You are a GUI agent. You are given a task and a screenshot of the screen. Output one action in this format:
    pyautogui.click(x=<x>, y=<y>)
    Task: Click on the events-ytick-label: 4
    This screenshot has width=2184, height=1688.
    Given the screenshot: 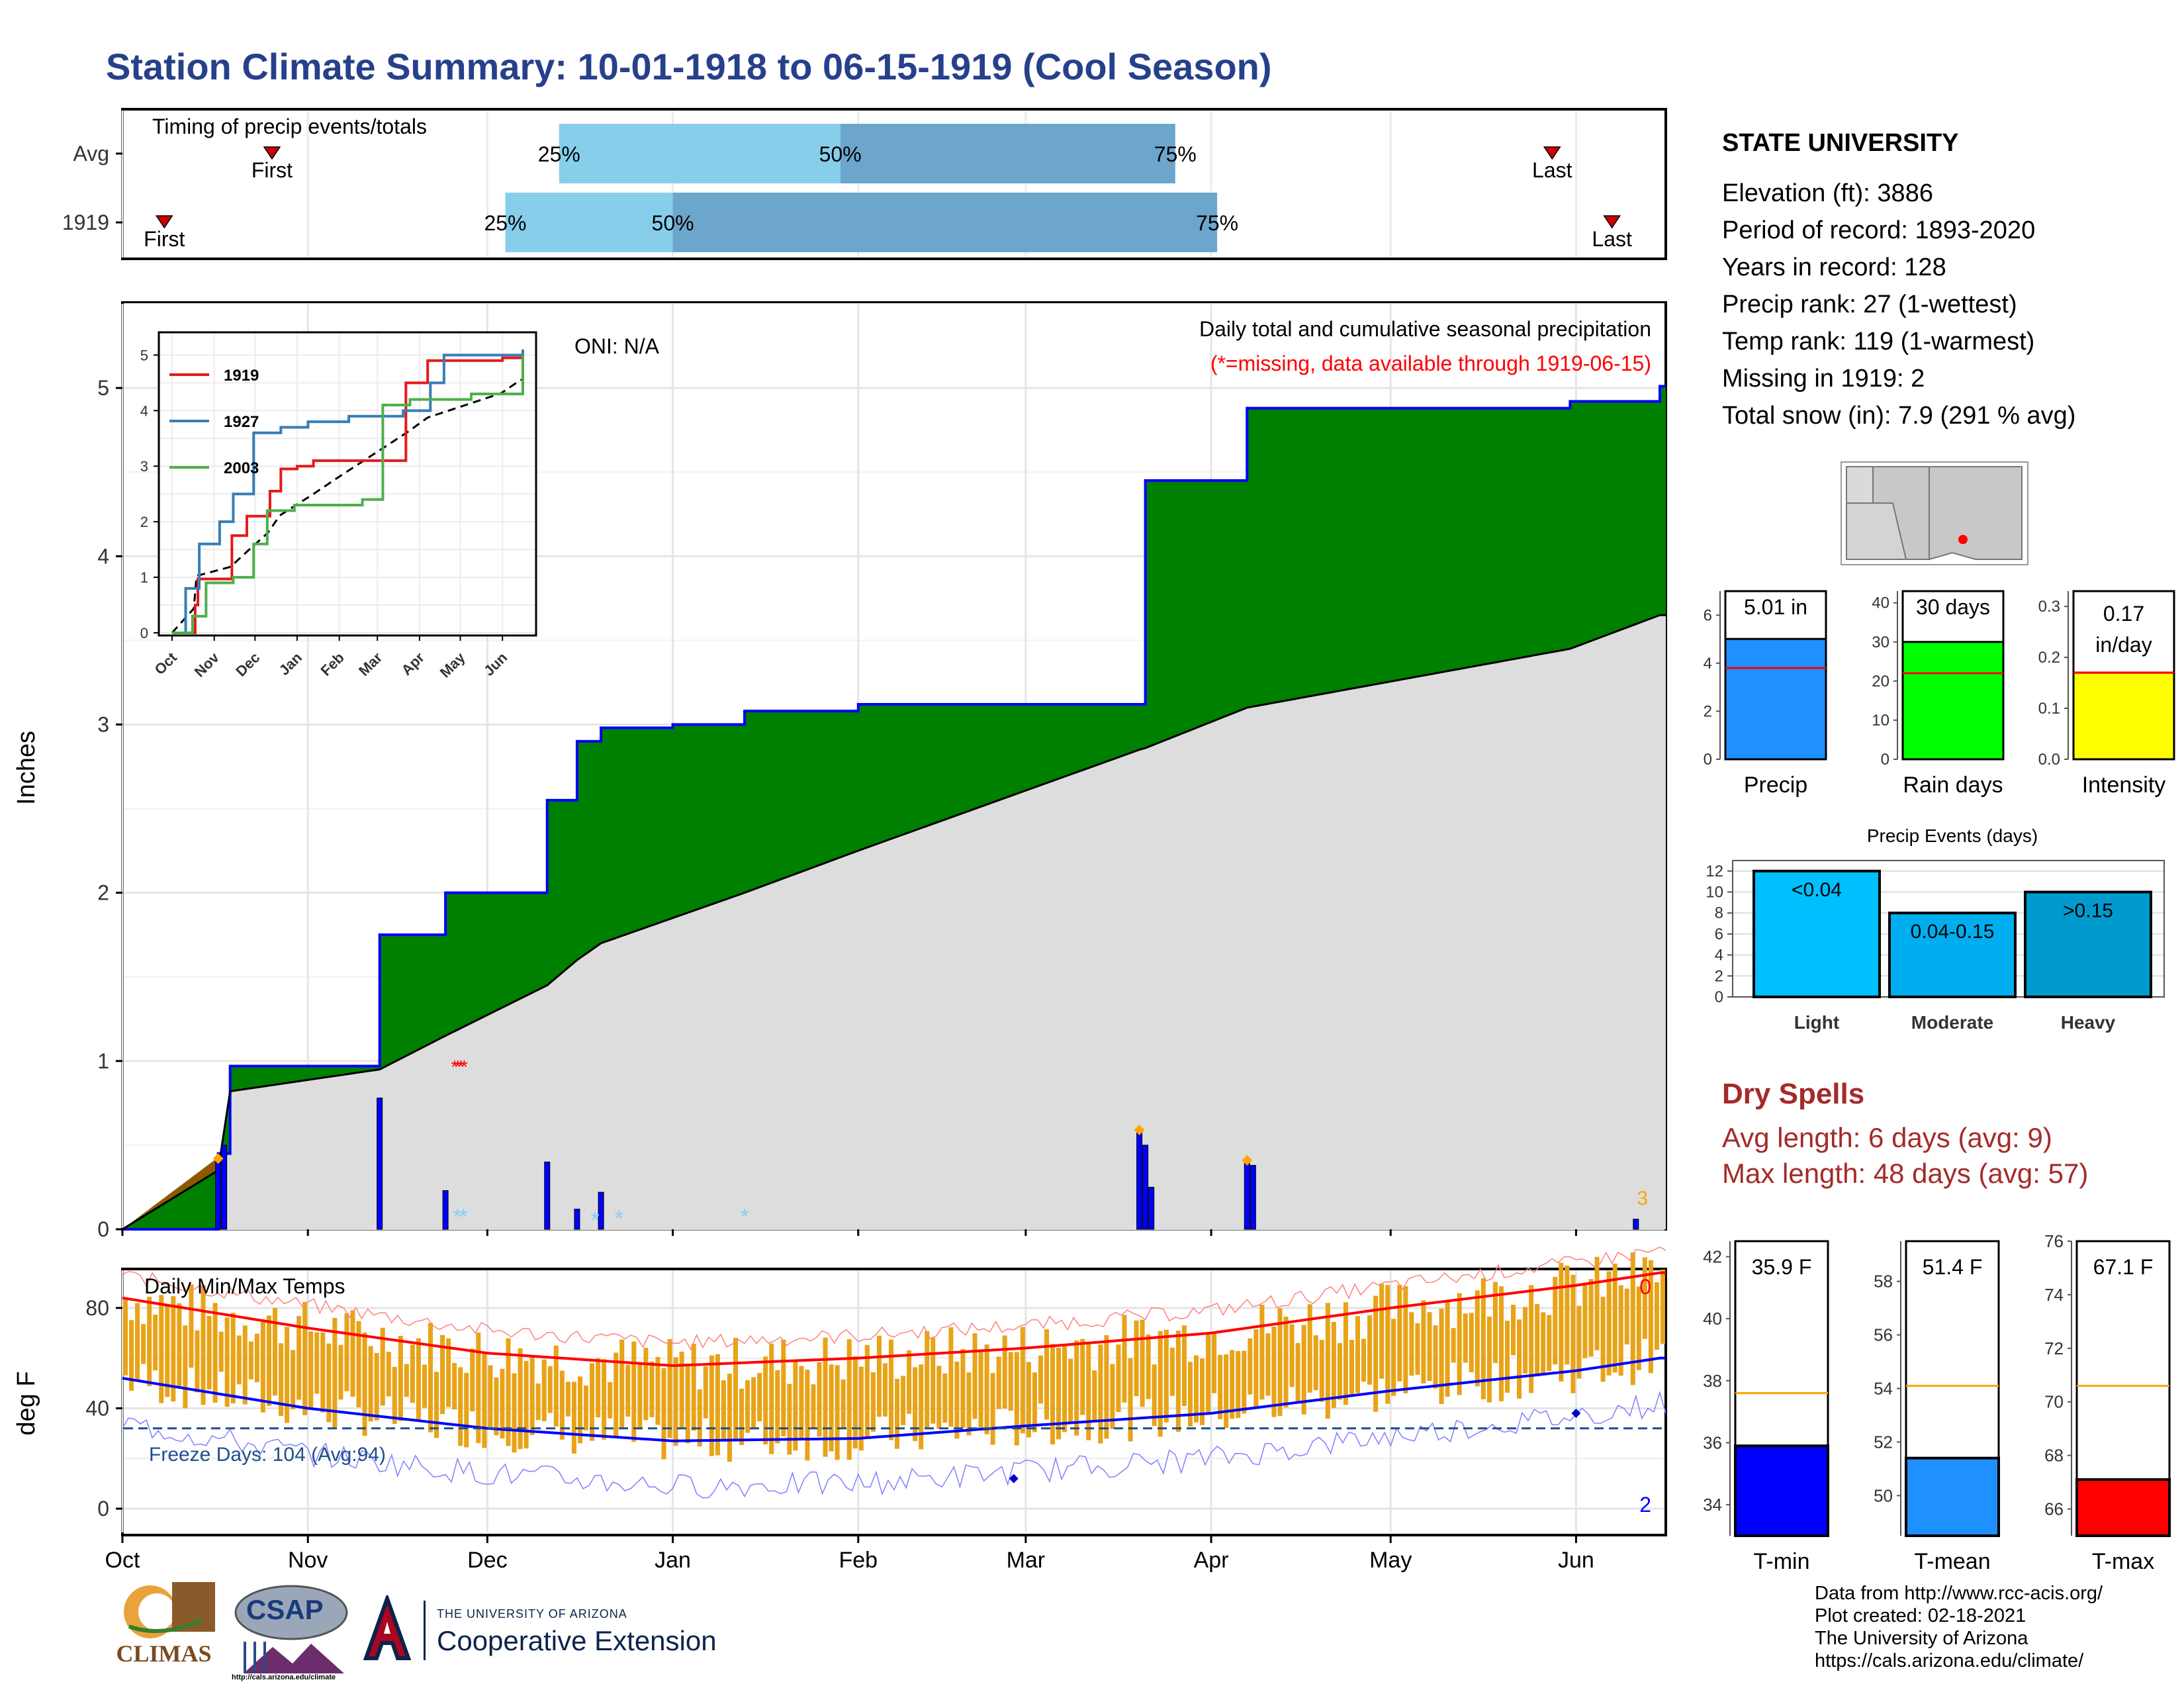 What is the action you would take?
    pyautogui.click(x=1719, y=955)
    